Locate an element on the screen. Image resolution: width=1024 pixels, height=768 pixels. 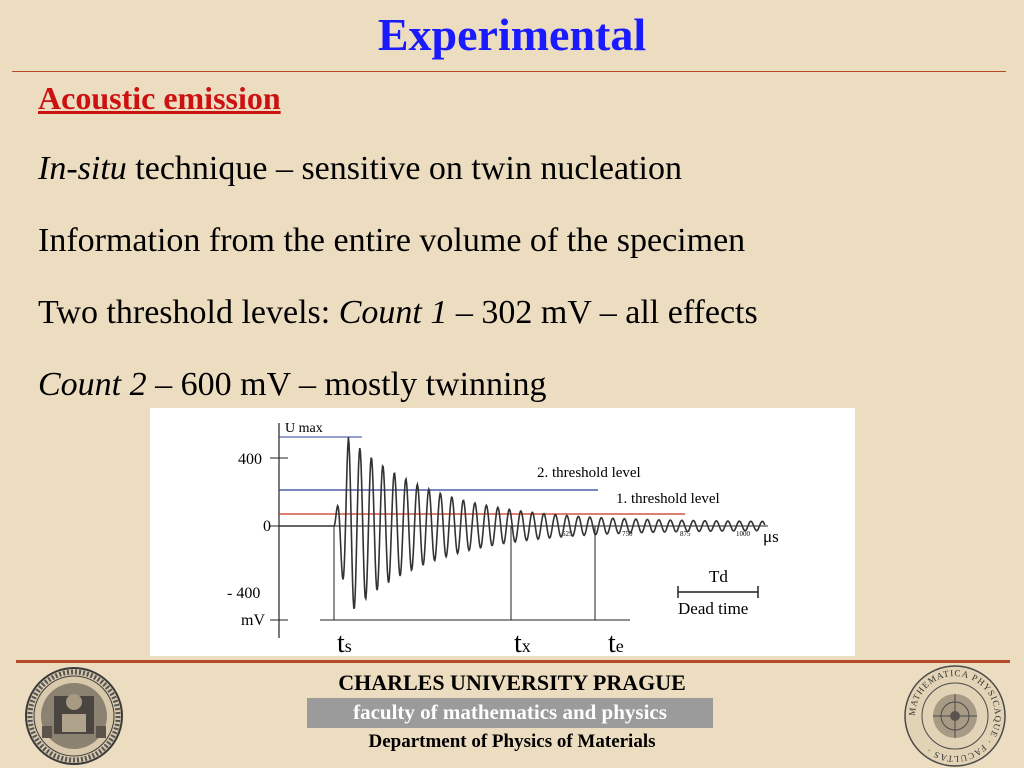
section-heading: Acoustic emission is located at coordinates (159, 98).